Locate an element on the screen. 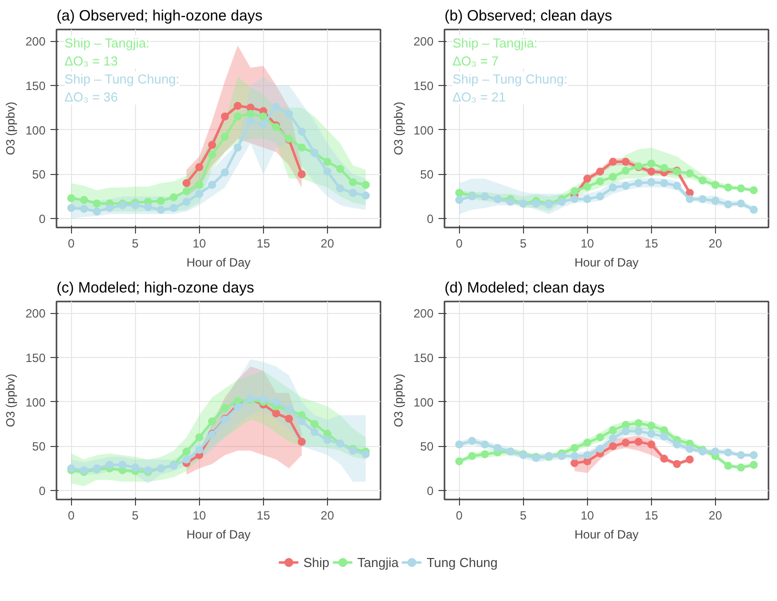 This screenshot has width=777, height=601. annotation: Ship – Tung Chung: ΔO₃ = 36 is located at coordinates (122, 88).